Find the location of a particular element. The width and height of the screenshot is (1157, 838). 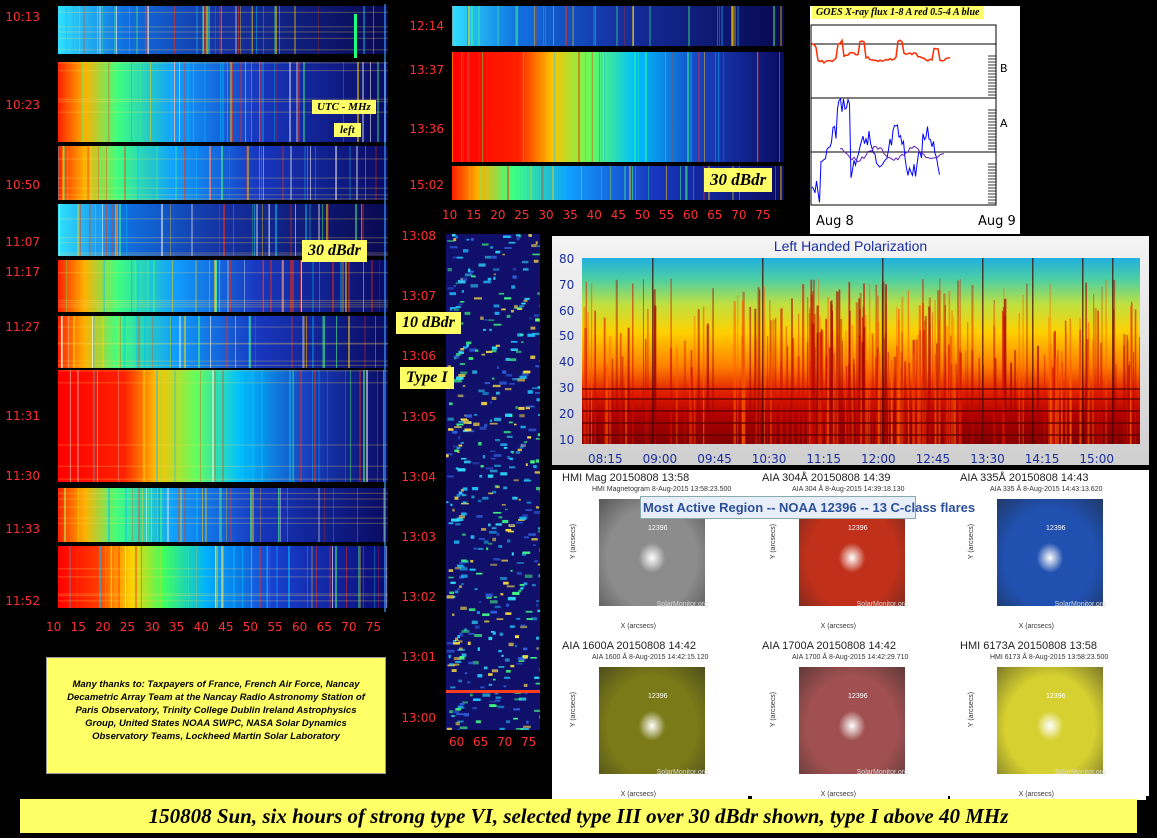

type-i-spectrogram is located at coordinates (493, 482).